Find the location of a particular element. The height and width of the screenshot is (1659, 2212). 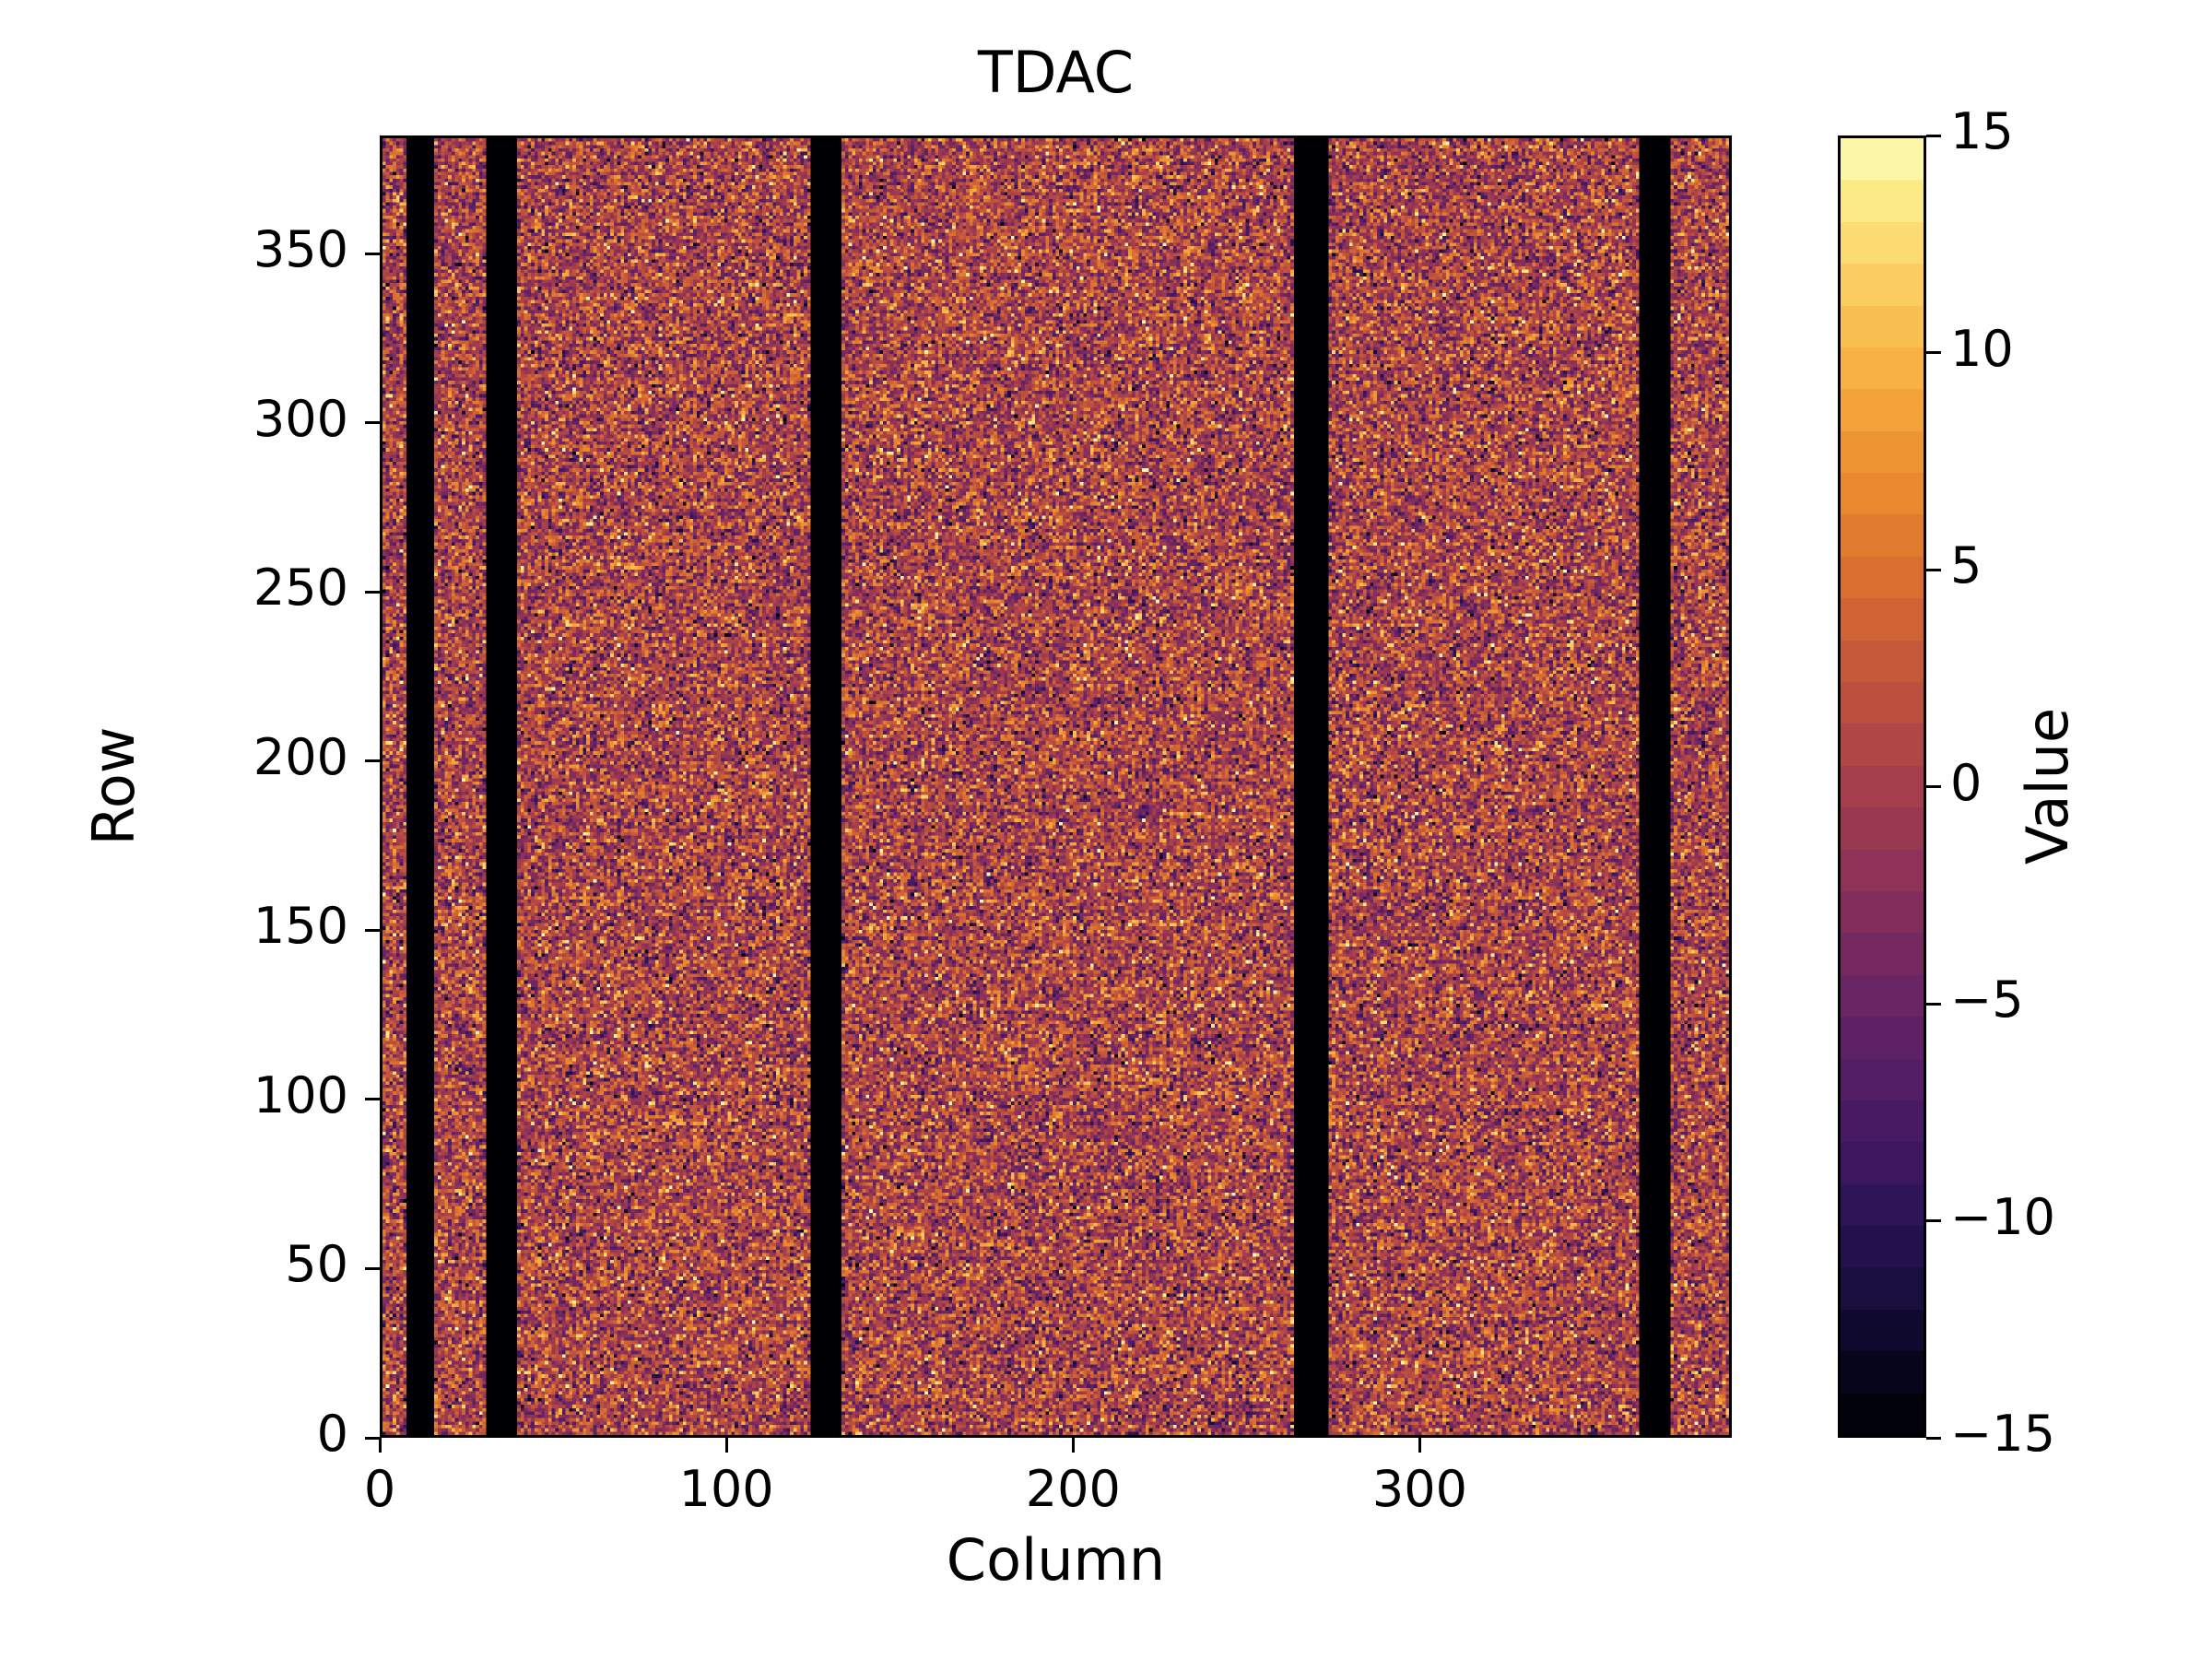

y-tick-label: 100 is located at coordinates (300, 1094).